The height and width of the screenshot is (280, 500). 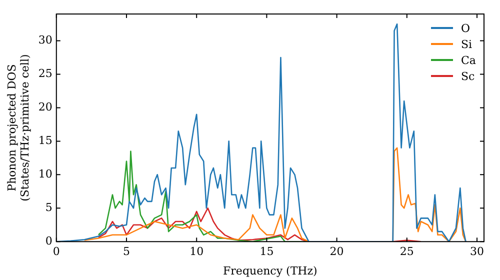 What do you see at coordinates (468, 60) in the screenshot?
I see `legend-label: Ca` at bounding box center [468, 60].